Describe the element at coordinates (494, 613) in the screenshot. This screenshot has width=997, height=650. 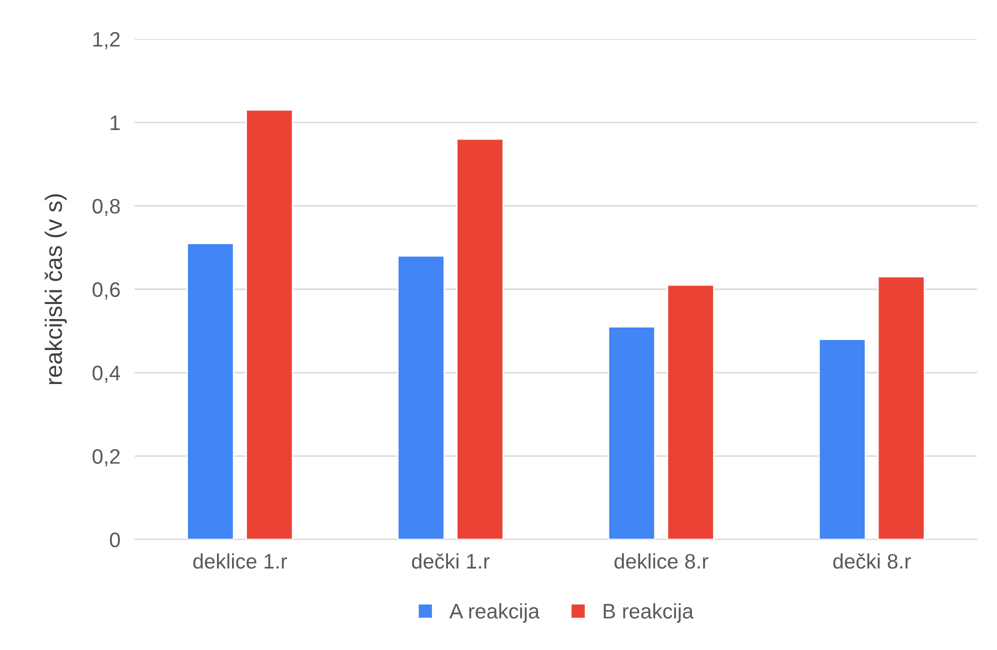
I see `legend-label: A reakcija` at that location.